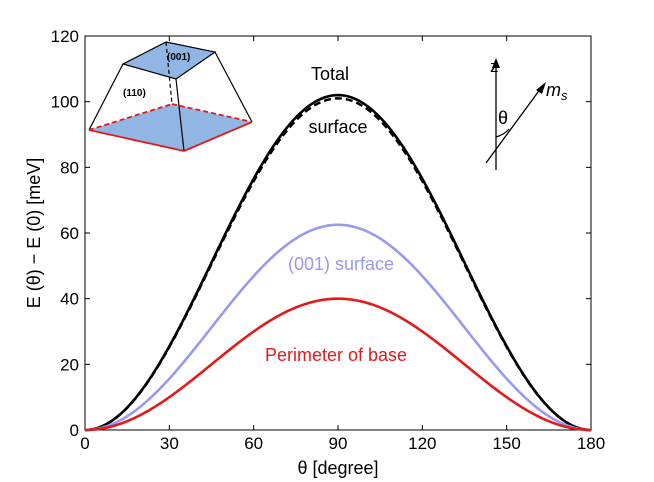 The image size is (654, 482). Describe the element at coordinates (69, 167) in the screenshot. I see `y-tick-label: 80` at that location.